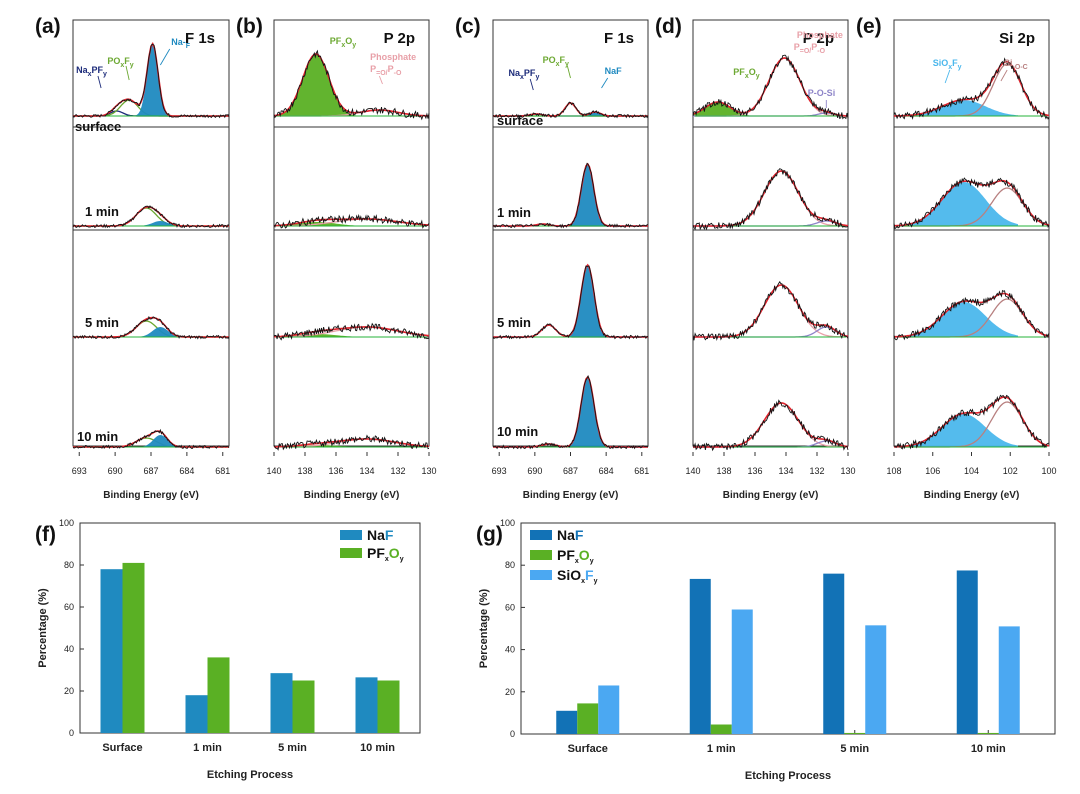 This screenshot has height=794, width=1080. I want to click on label-part: O, so click(394, 553).